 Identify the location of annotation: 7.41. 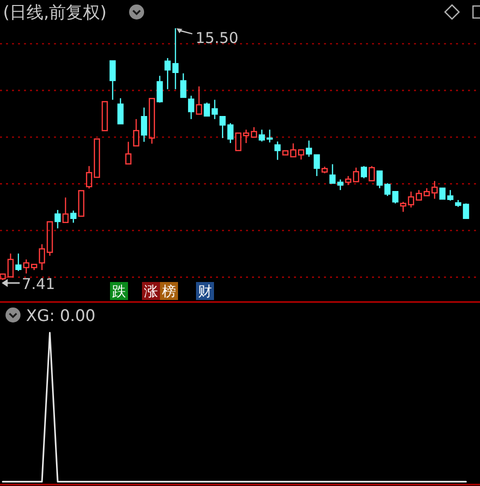
(39, 284).